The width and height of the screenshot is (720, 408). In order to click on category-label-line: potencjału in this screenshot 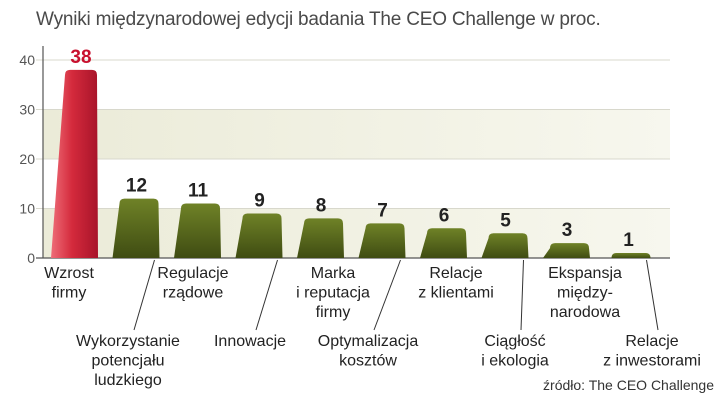, I will do `click(128, 361)`.